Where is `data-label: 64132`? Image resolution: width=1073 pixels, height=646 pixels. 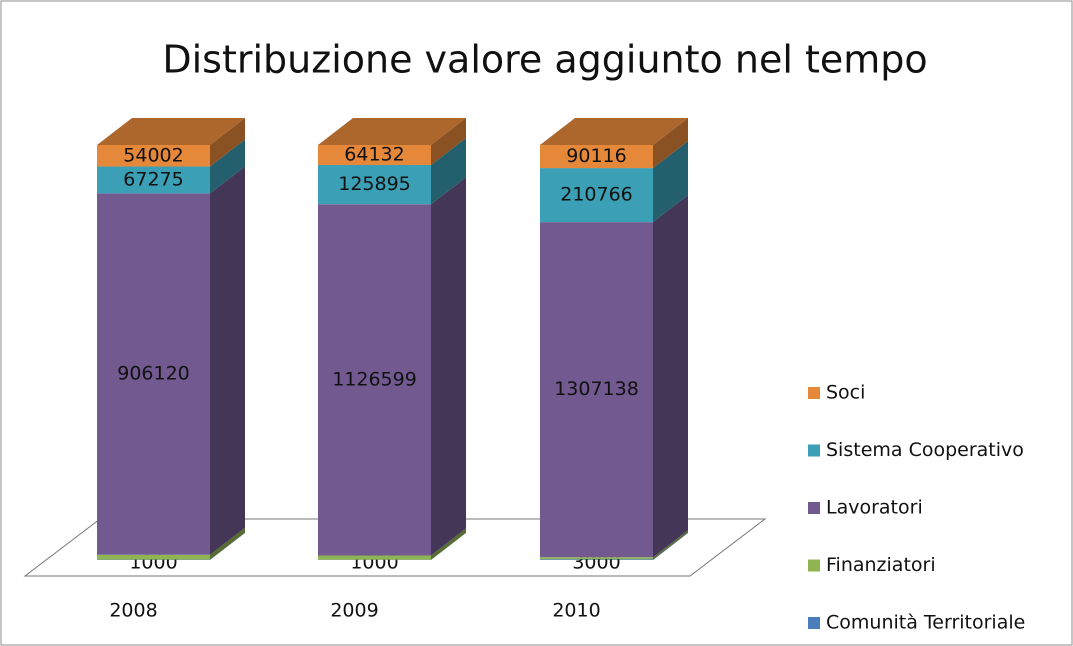 data-label: 64132 is located at coordinates (374, 154).